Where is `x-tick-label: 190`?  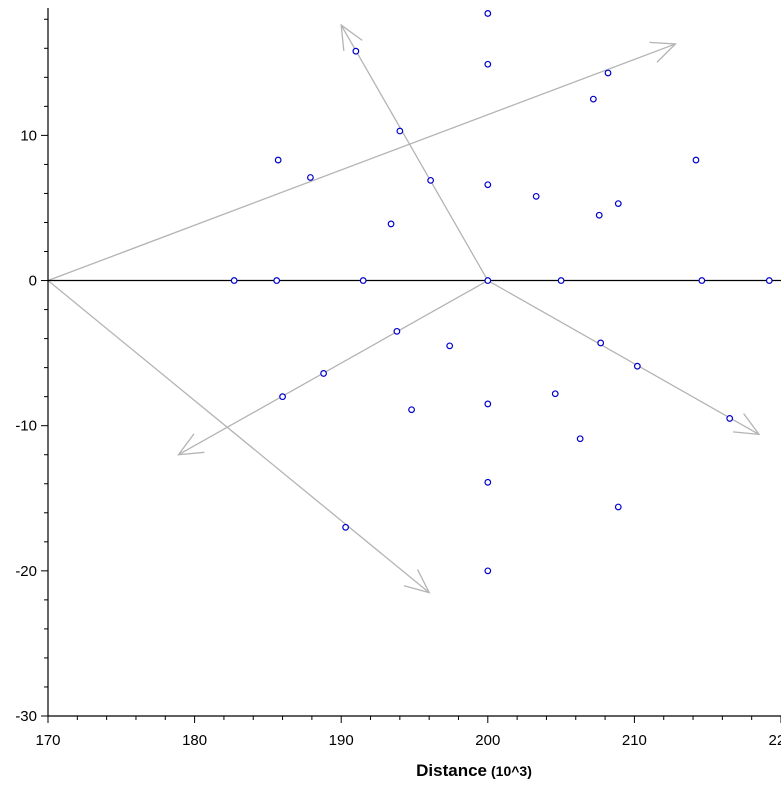
x-tick-label: 190 is located at coordinates (341, 740).